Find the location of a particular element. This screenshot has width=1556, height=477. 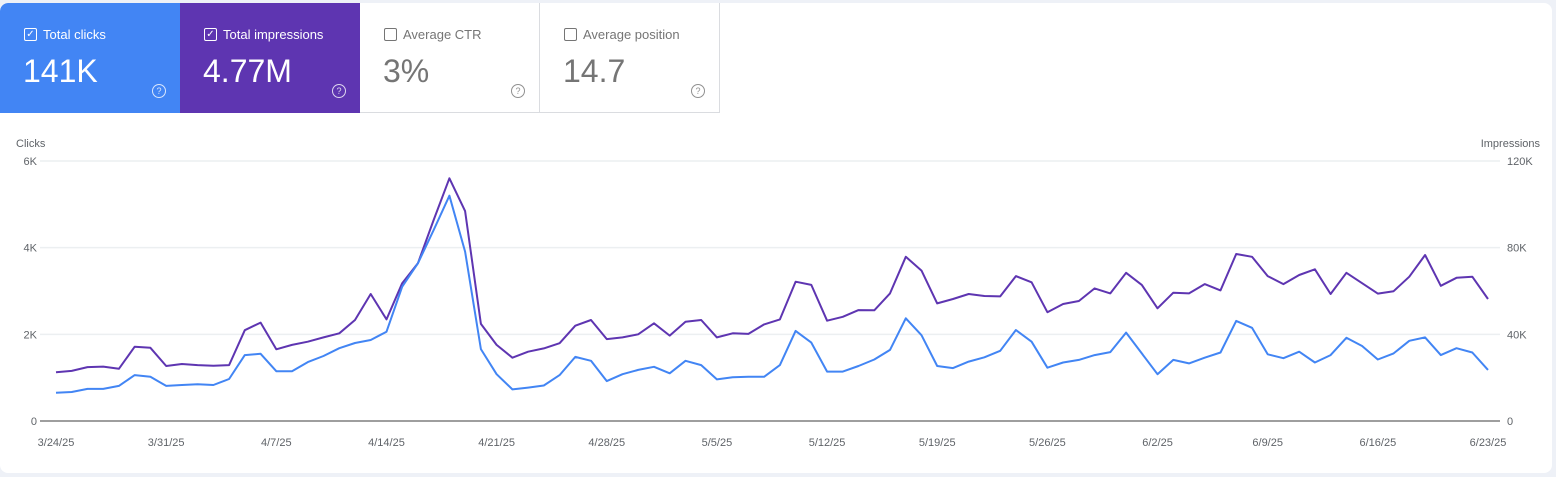

x-tick-label: 4/28/25 is located at coordinates (606, 443).